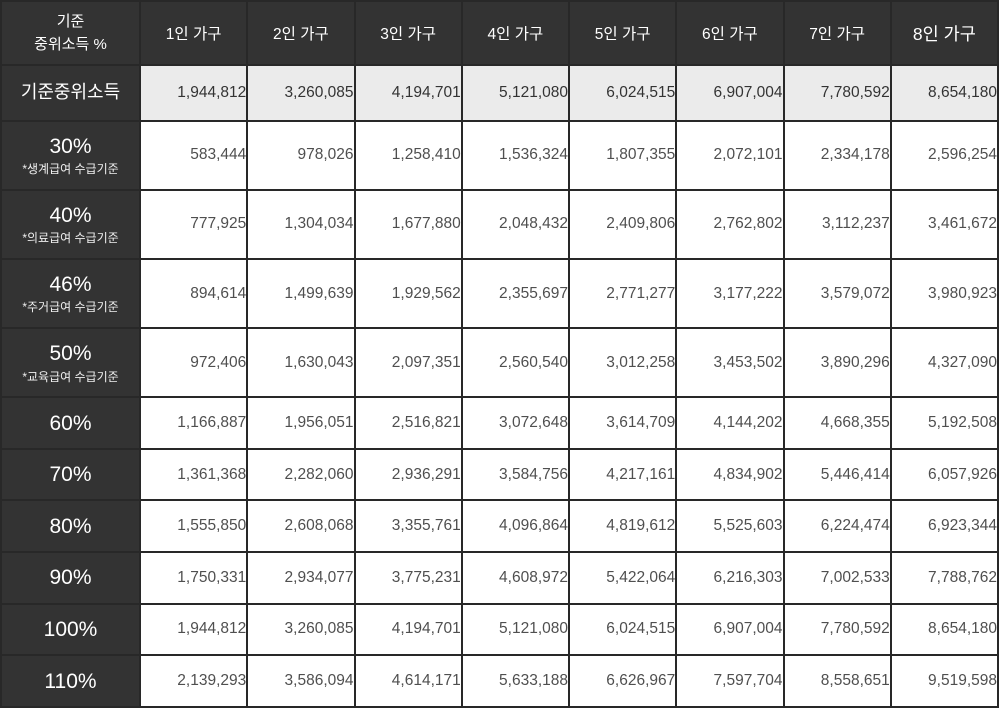 Image resolution: width=999 pixels, height=708 pixels. What do you see at coordinates (70, 216) in the screenshot?
I see `row-label-text: 40%` at bounding box center [70, 216].